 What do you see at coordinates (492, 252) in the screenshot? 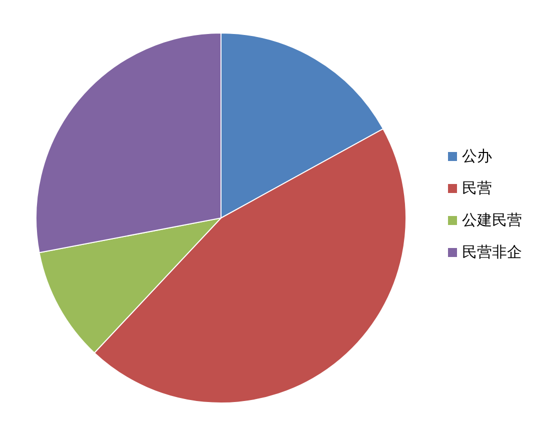
I see `legend-label: 民营非企` at bounding box center [492, 252].